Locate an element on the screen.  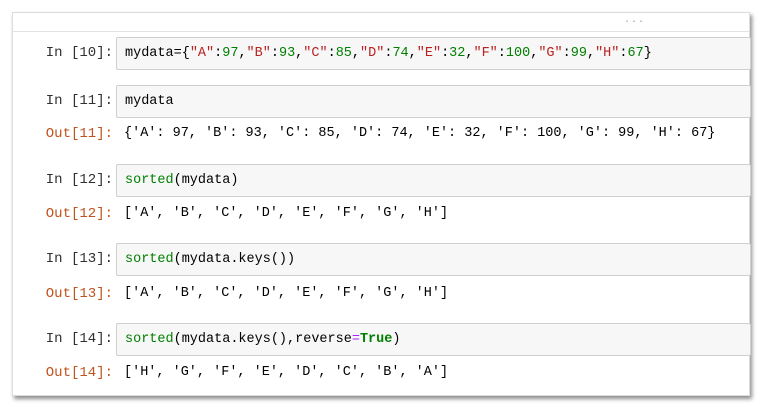
in-prompt: In [14]: is located at coordinates (79, 339).